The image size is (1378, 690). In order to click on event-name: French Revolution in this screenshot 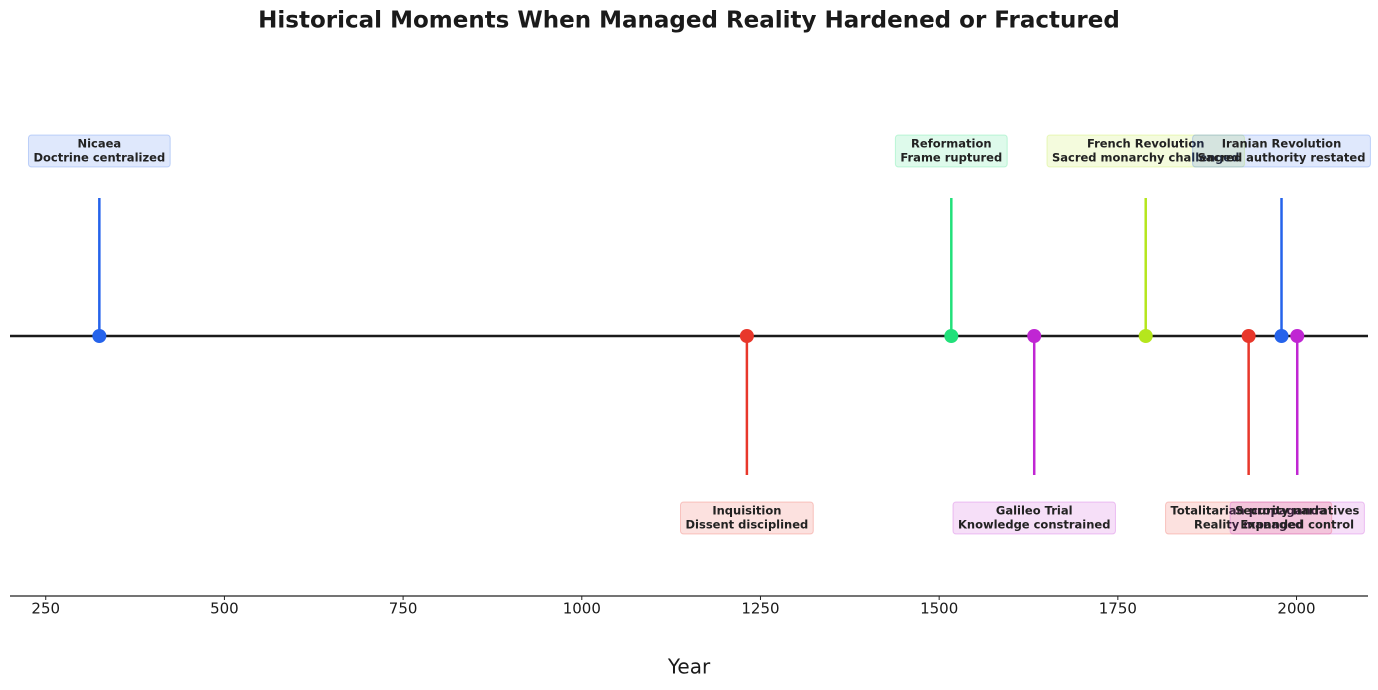, I will do `click(1146, 144)`.